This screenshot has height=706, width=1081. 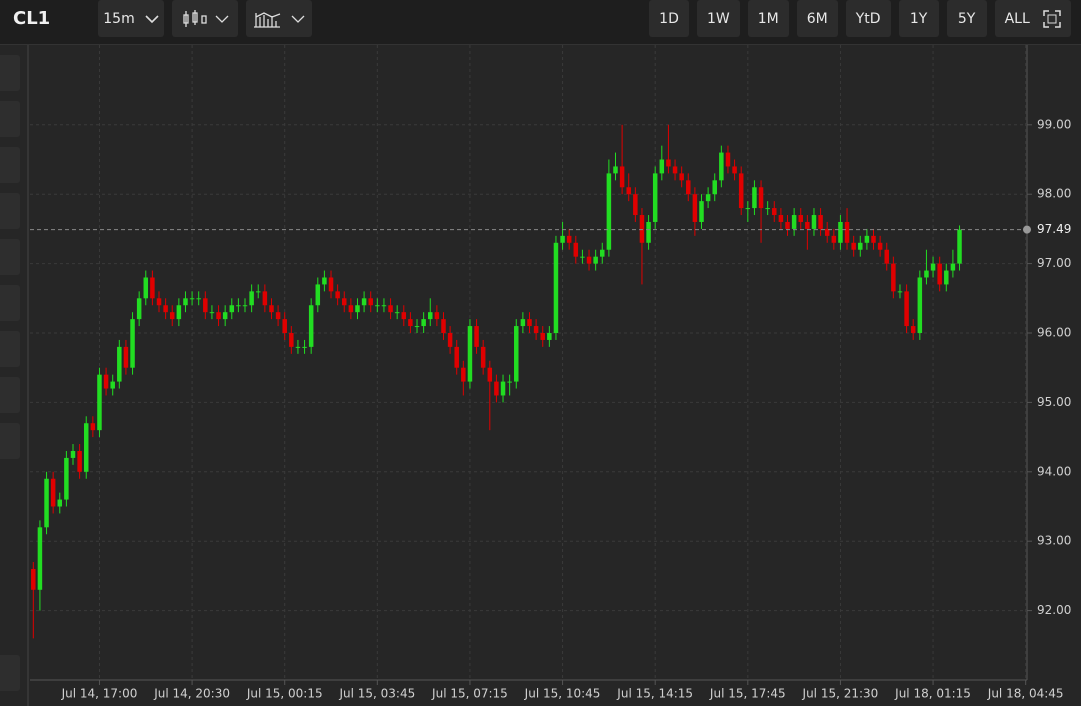 What do you see at coordinates (844, 18) in the screenshot?
I see `range-buttons: 1D 1W 1M 6M YtD 1Y 5Y ALL` at bounding box center [844, 18].